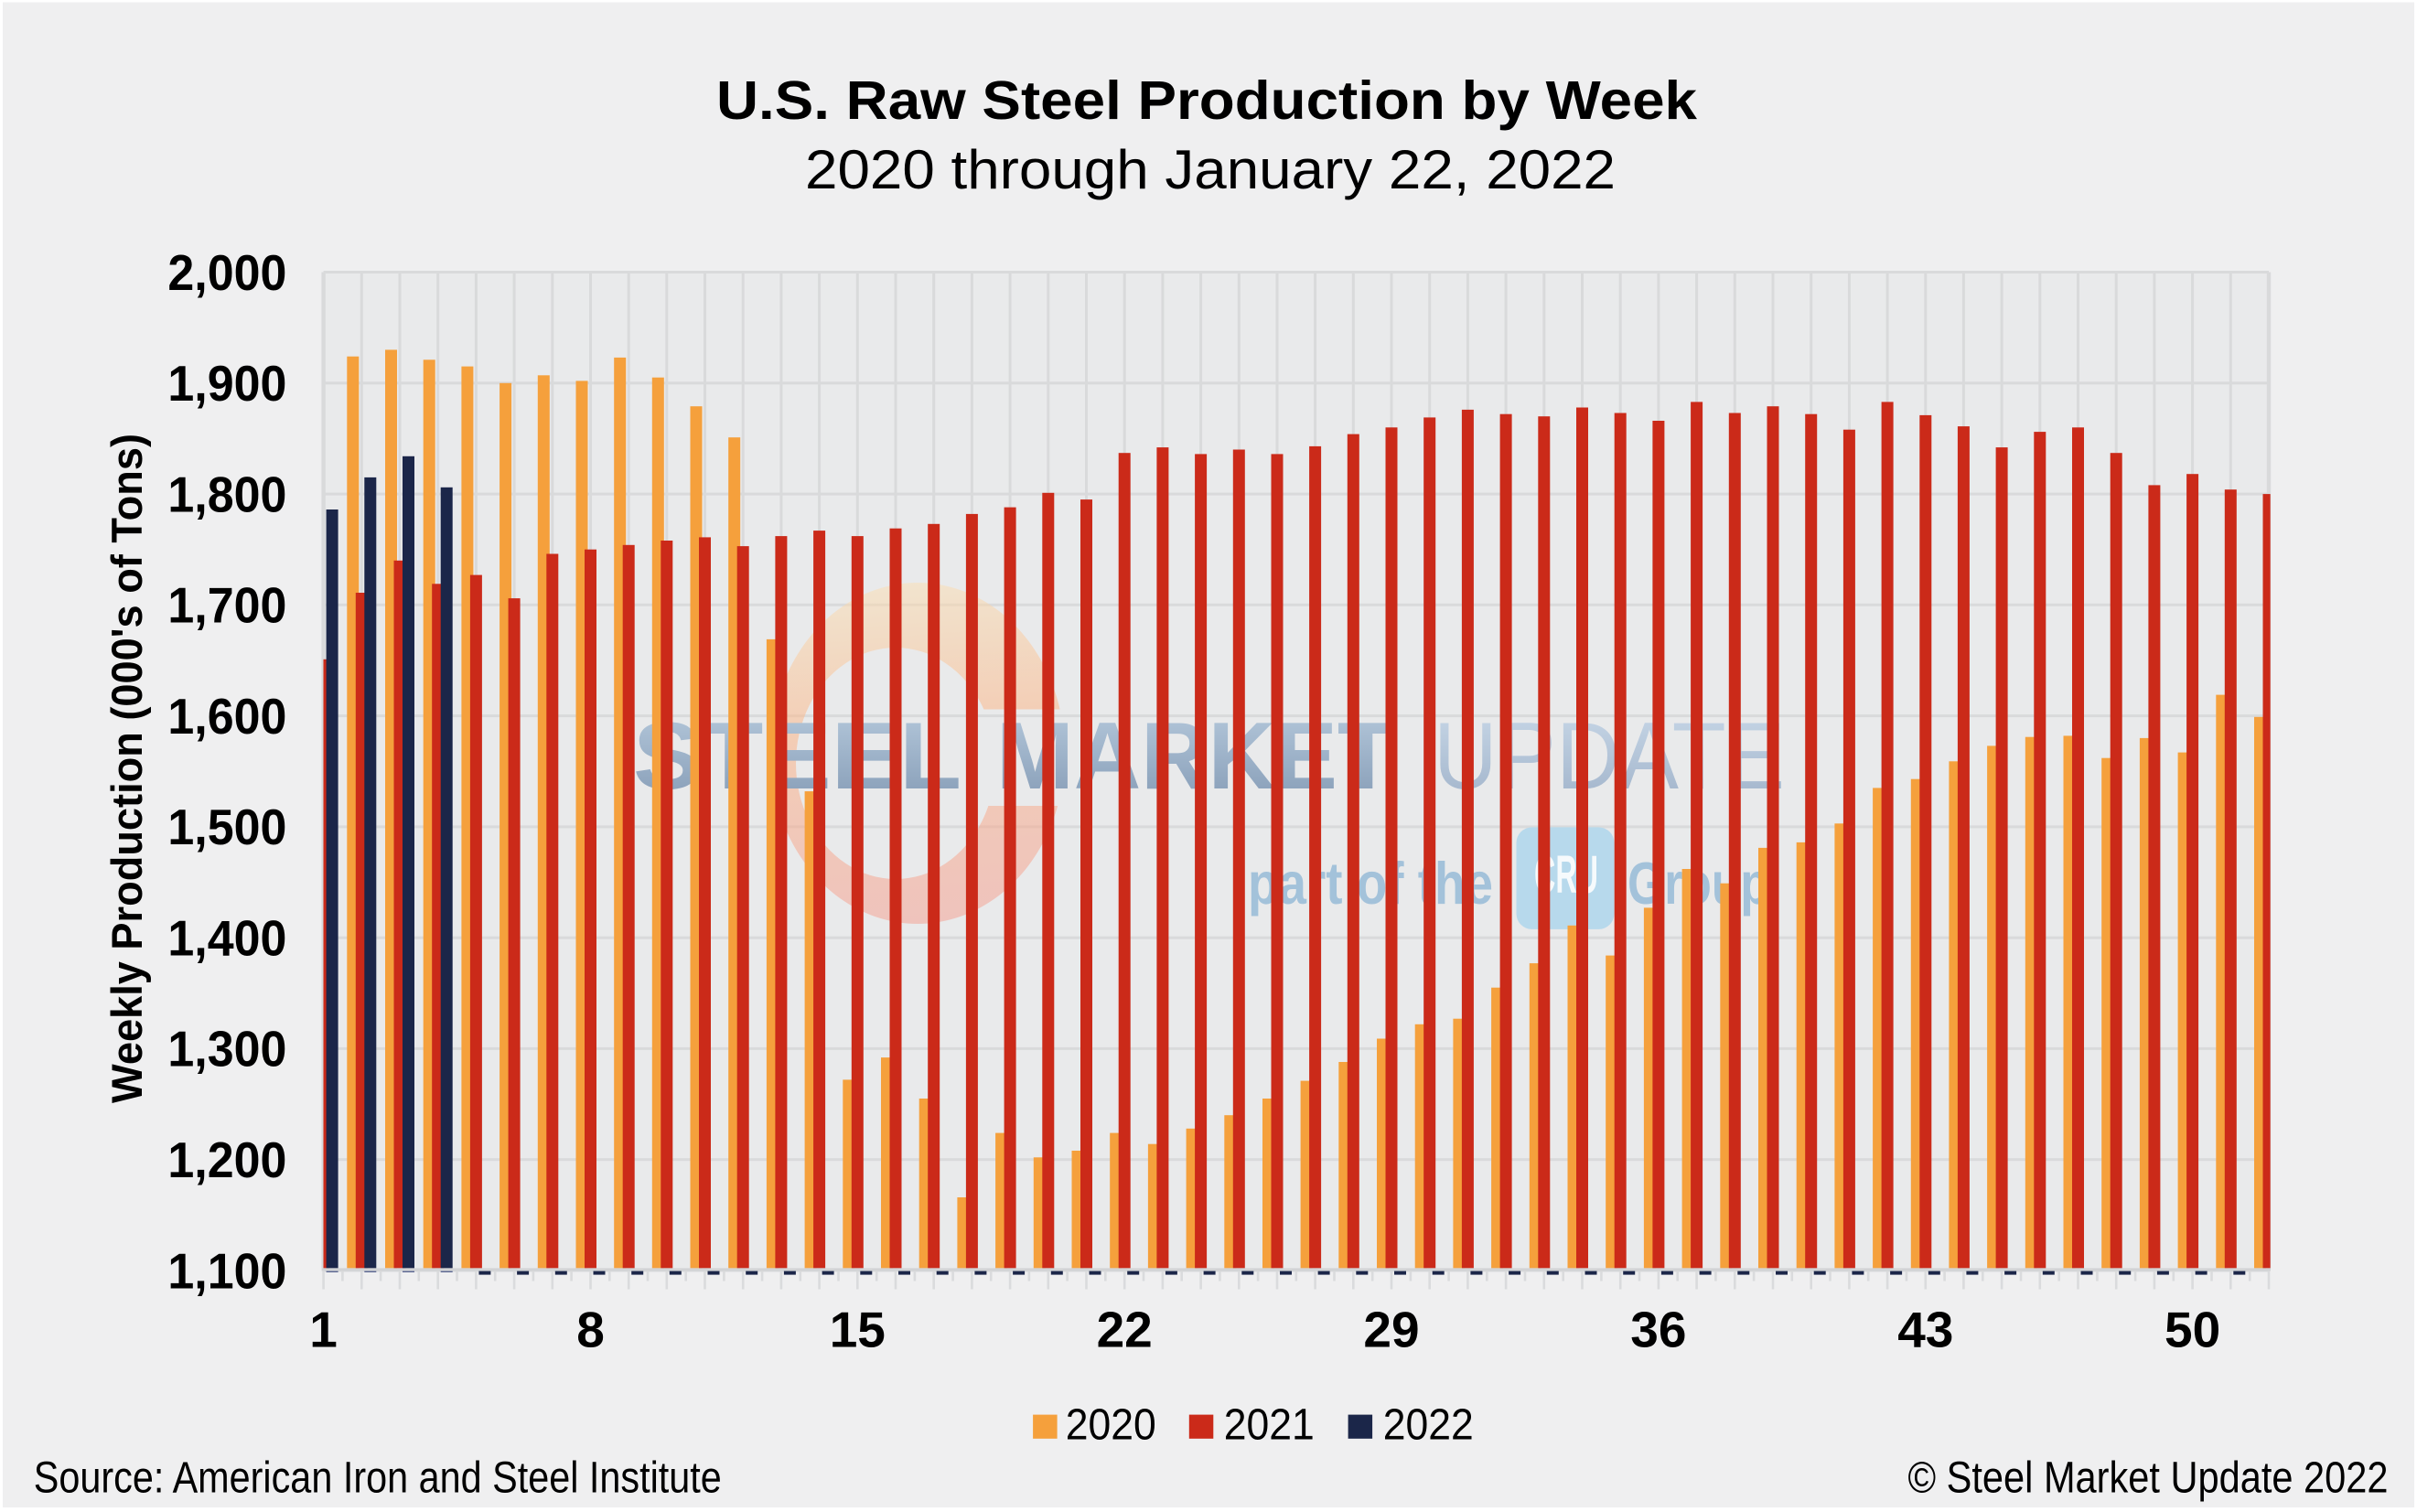 This screenshot has height=1512, width=2417. What do you see at coordinates (323, 1330) in the screenshot?
I see `svg-text: 1` at bounding box center [323, 1330].